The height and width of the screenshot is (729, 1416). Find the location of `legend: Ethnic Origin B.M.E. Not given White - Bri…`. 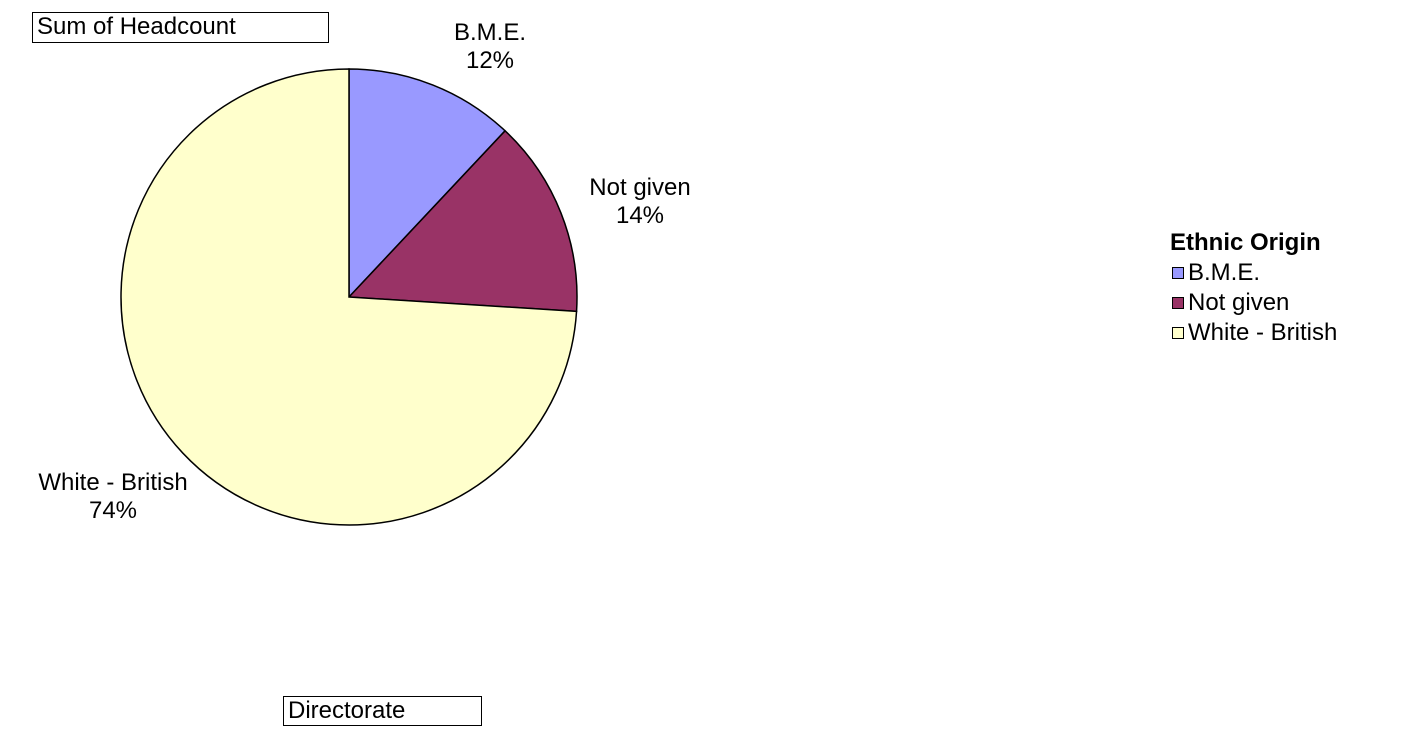

legend: Ethnic Origin B.M.E. Not given White - Bri… is located at coordinates (1253, 288).